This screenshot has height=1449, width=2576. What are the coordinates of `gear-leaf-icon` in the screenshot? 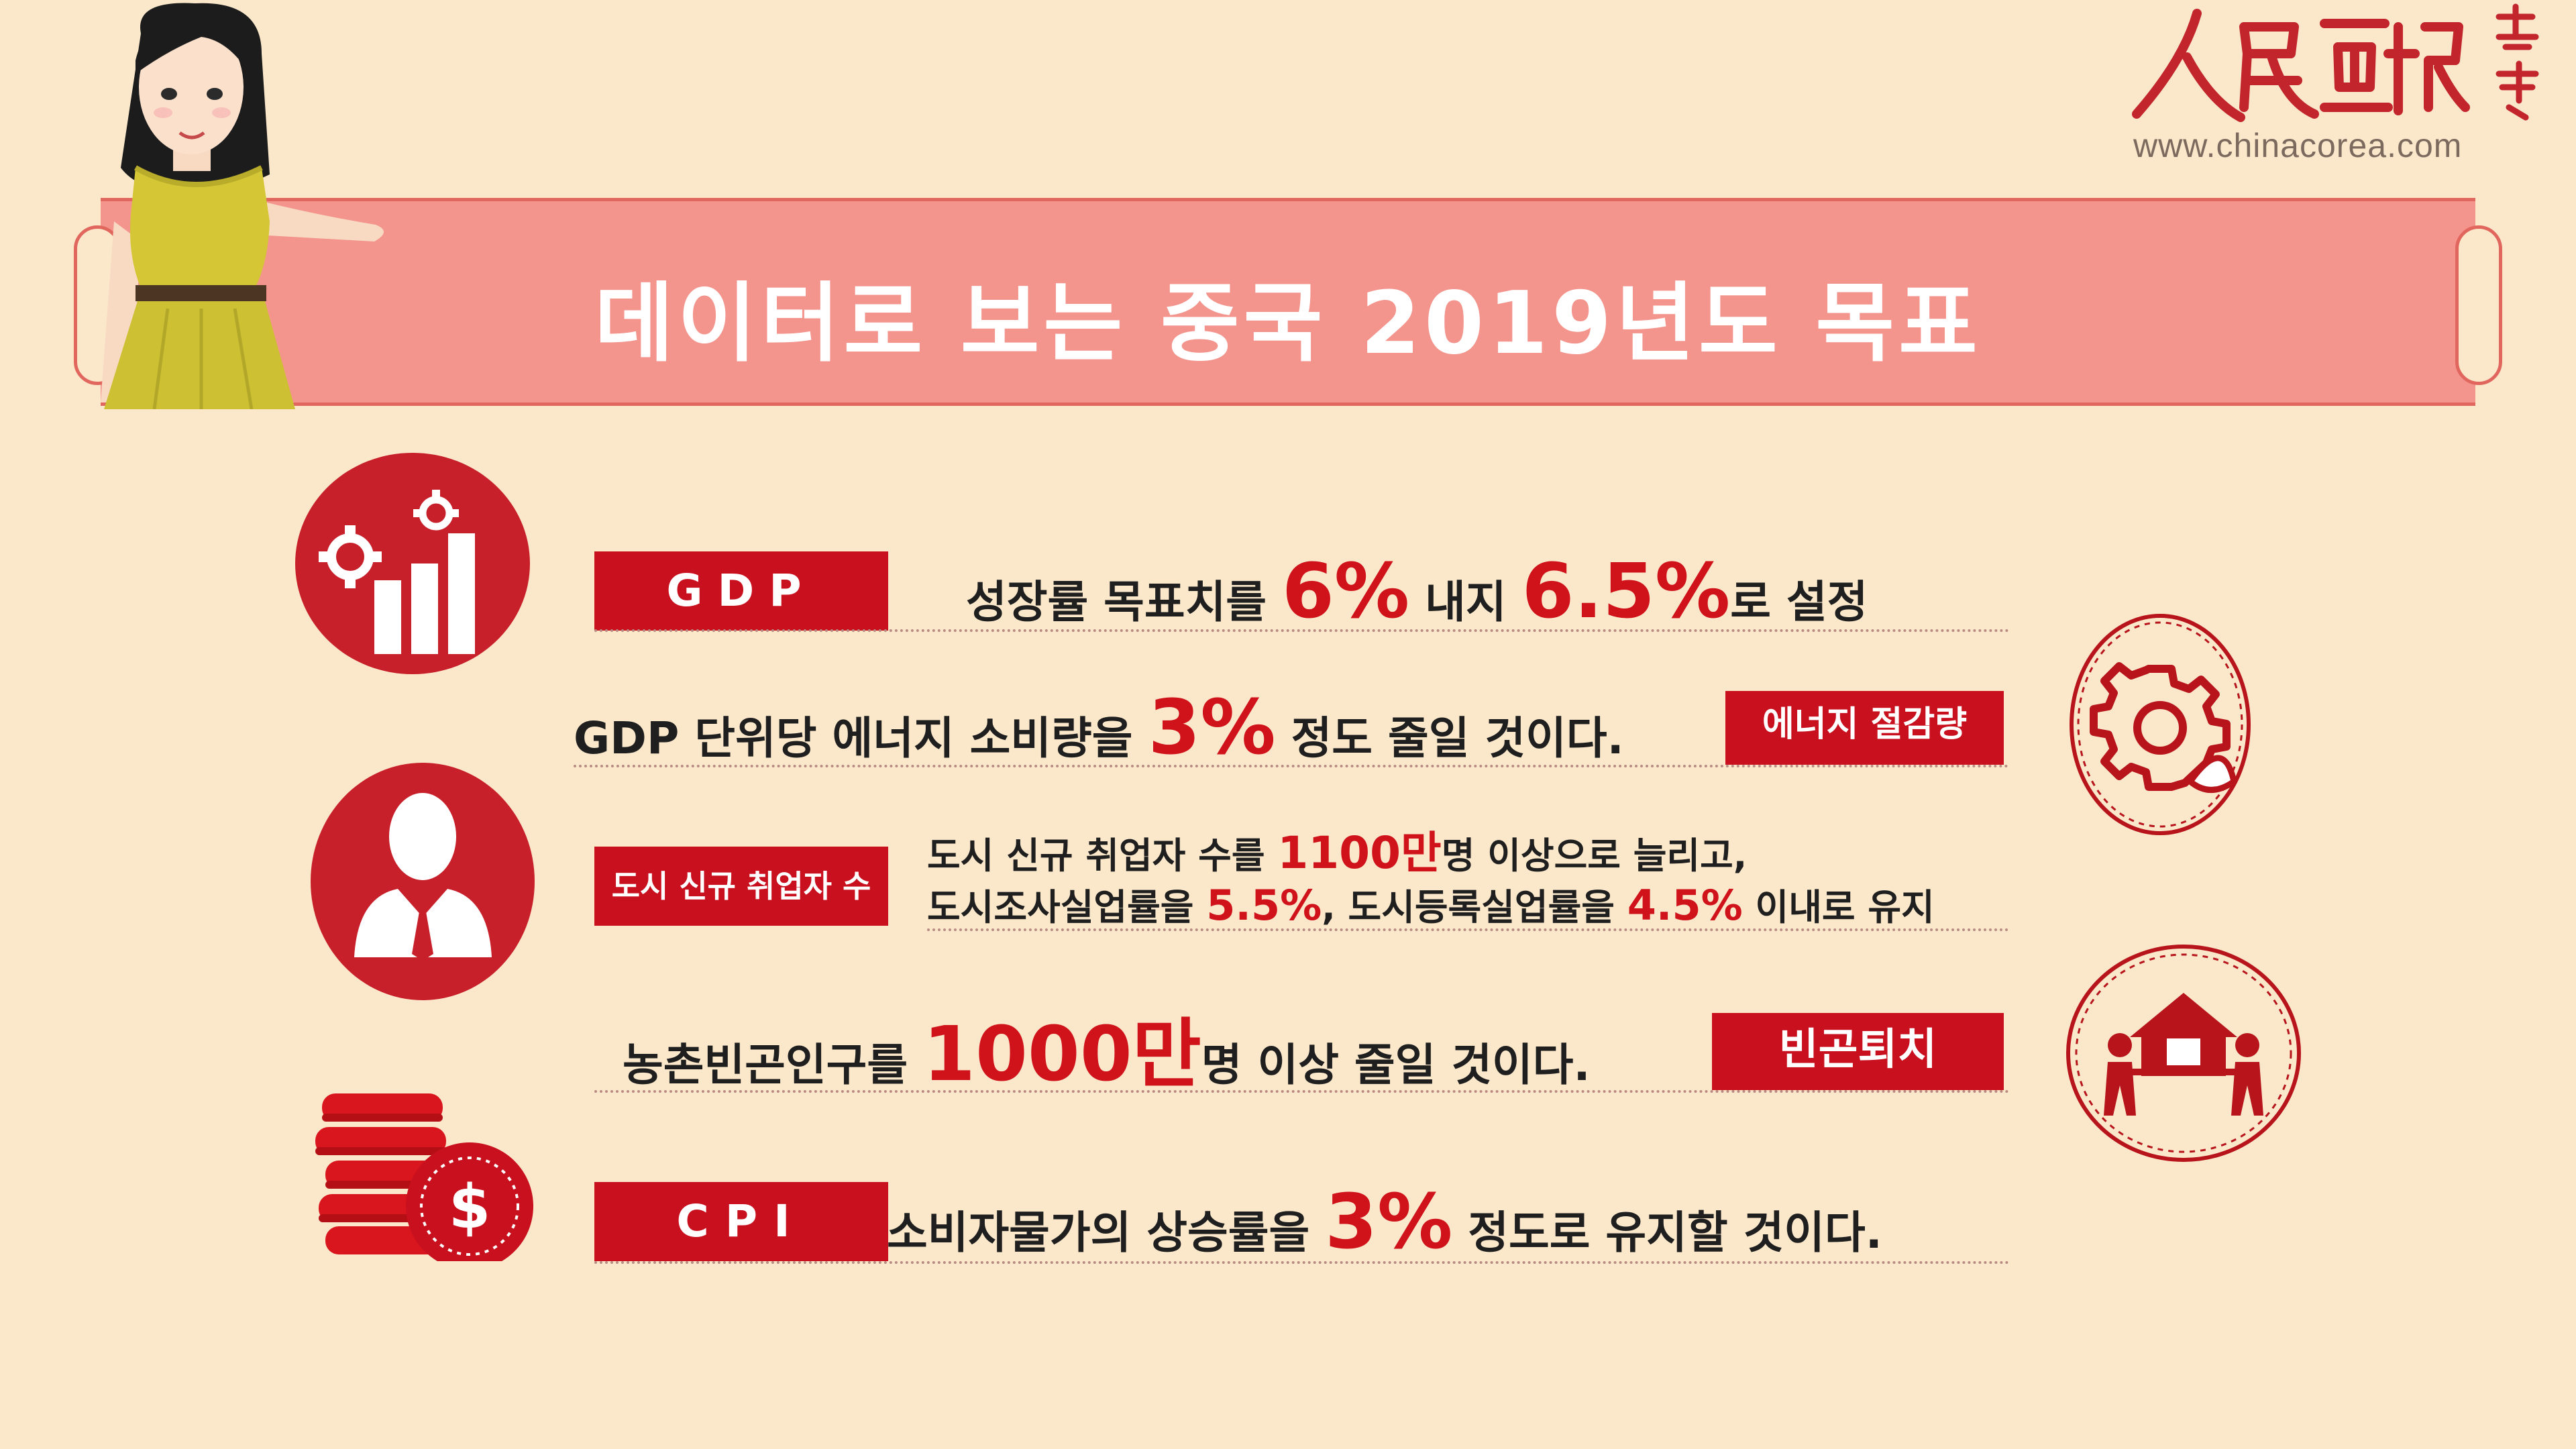 It's located at (2160, 724).